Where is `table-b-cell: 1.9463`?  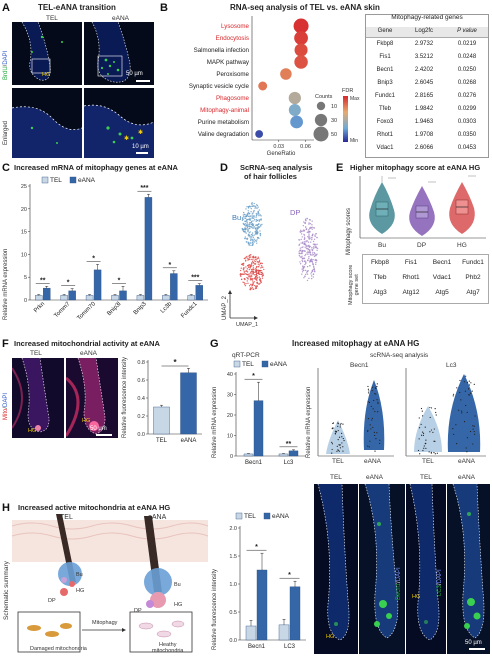 table-b-cell: 1.9463 is located at coordinates (424, 122).